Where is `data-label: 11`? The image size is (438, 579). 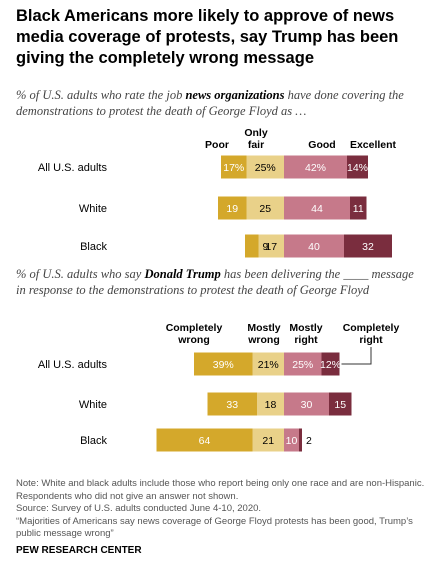 data-label: 11 is located at coordinates (358, 209).